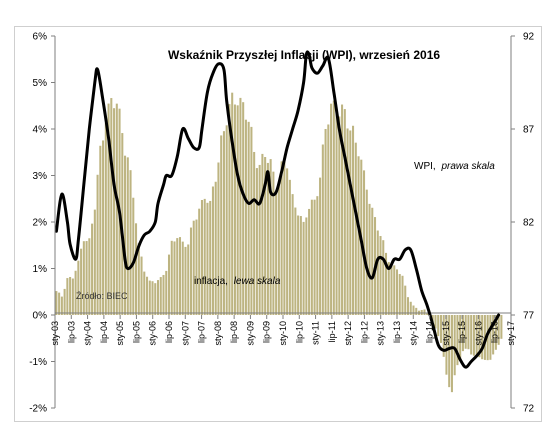 This screenshot has width=560, height=440. Describe the element at coordinates (102, 296) in the screenshot. I see `source-note: Źródło: BIEC` at that location.